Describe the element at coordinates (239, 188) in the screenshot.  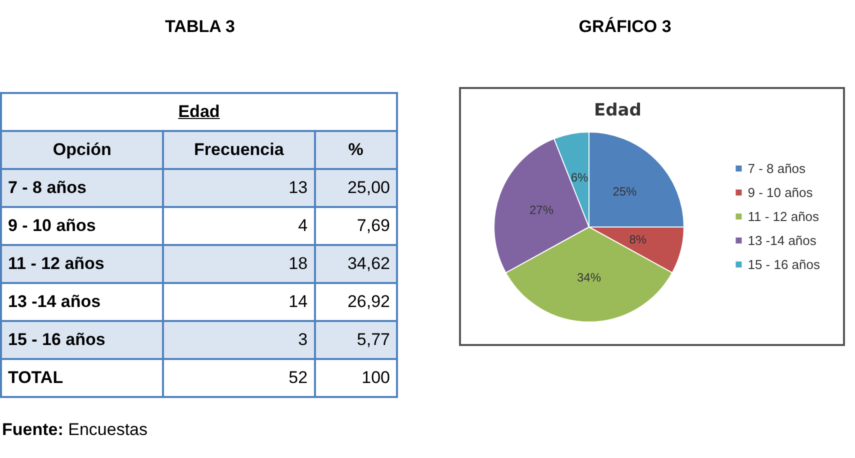
I see `data-label: 13` at that location.